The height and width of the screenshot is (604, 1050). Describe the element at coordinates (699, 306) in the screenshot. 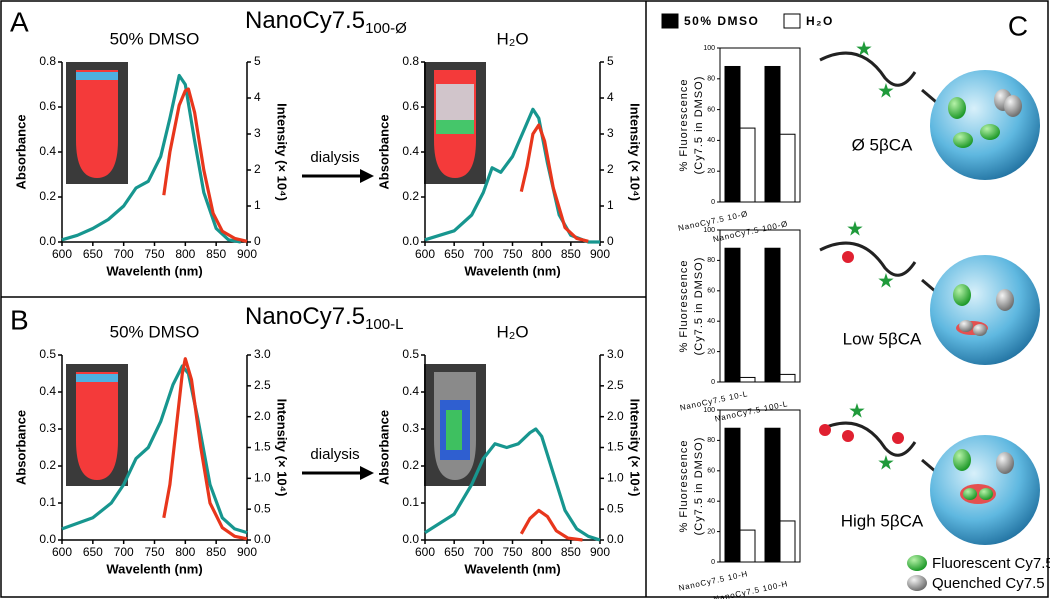

I see `y-axis-label: (Cy7.5 in DMSO)` at that location.